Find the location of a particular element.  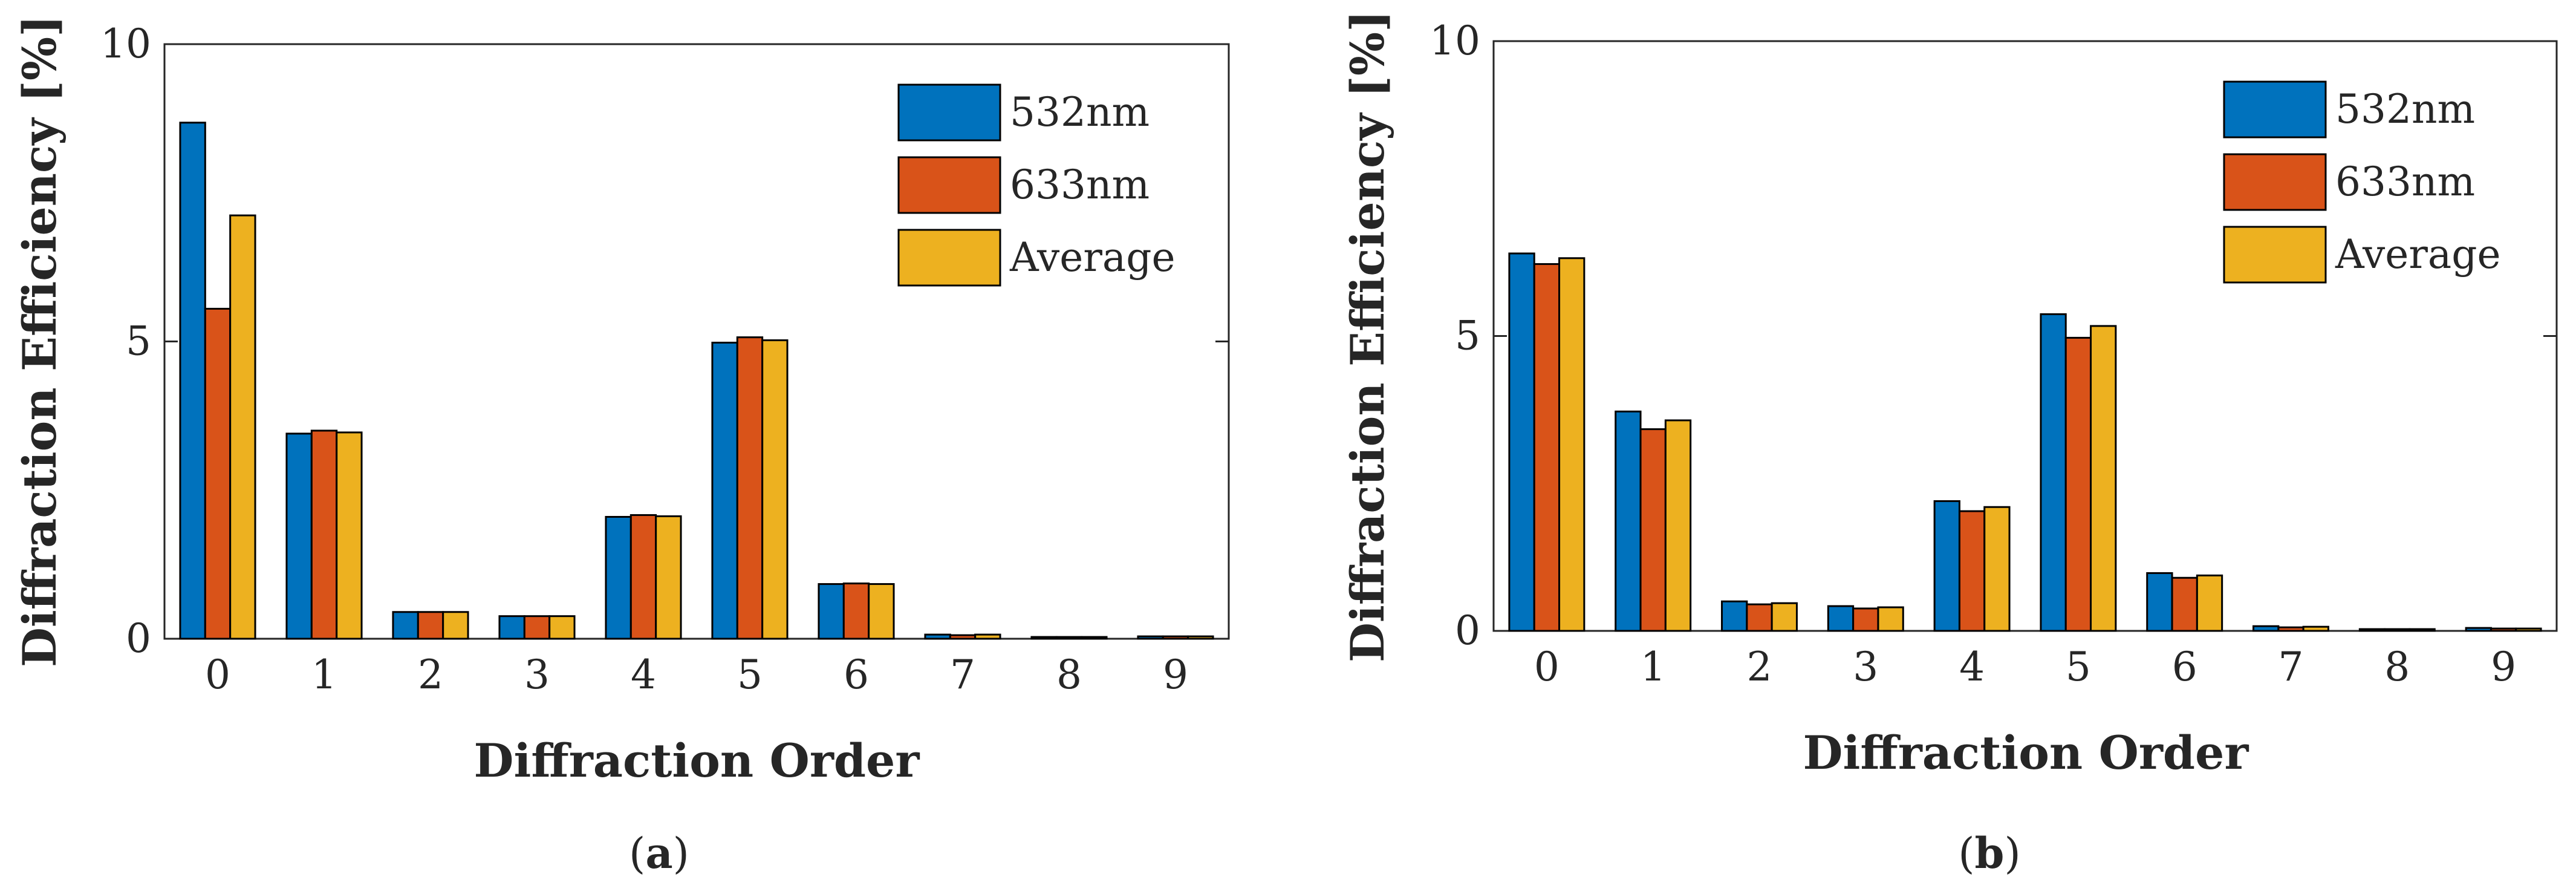

y-tick-label: 0 is located at coordinates (138, 638).